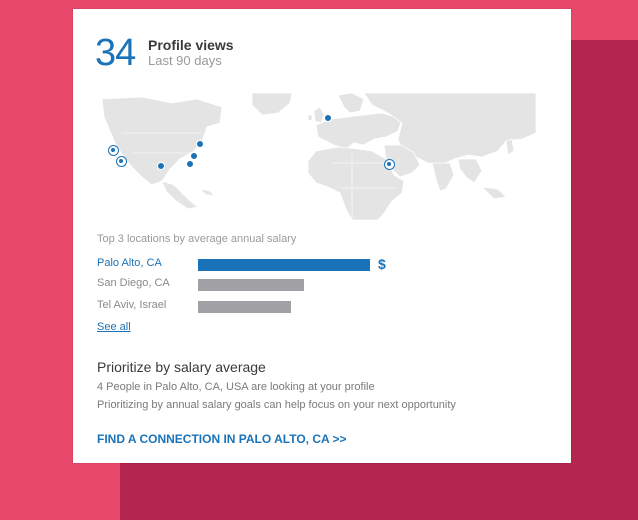  What do you see at coordinates (181, 367) in the screenshot?
I see `prioritize-title: Prioritize by salary average` at bounding box center [181, 367].